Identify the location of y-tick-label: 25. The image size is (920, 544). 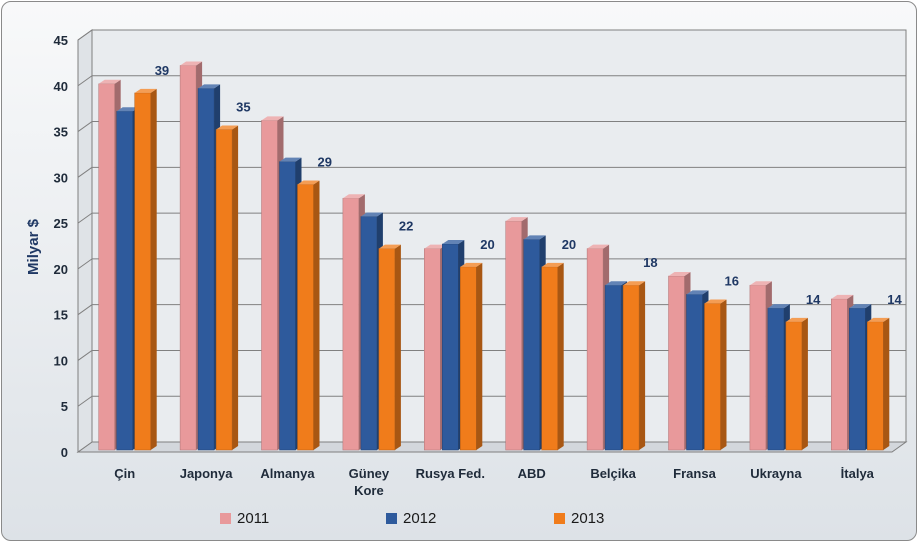
(61, 223).